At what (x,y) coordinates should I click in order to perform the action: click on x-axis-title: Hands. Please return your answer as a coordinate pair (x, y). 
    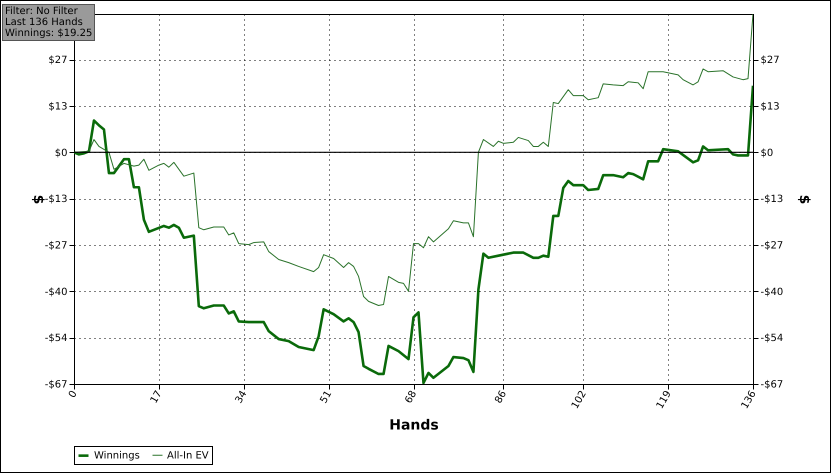
    Looking at the image, I should click on (414, 426).